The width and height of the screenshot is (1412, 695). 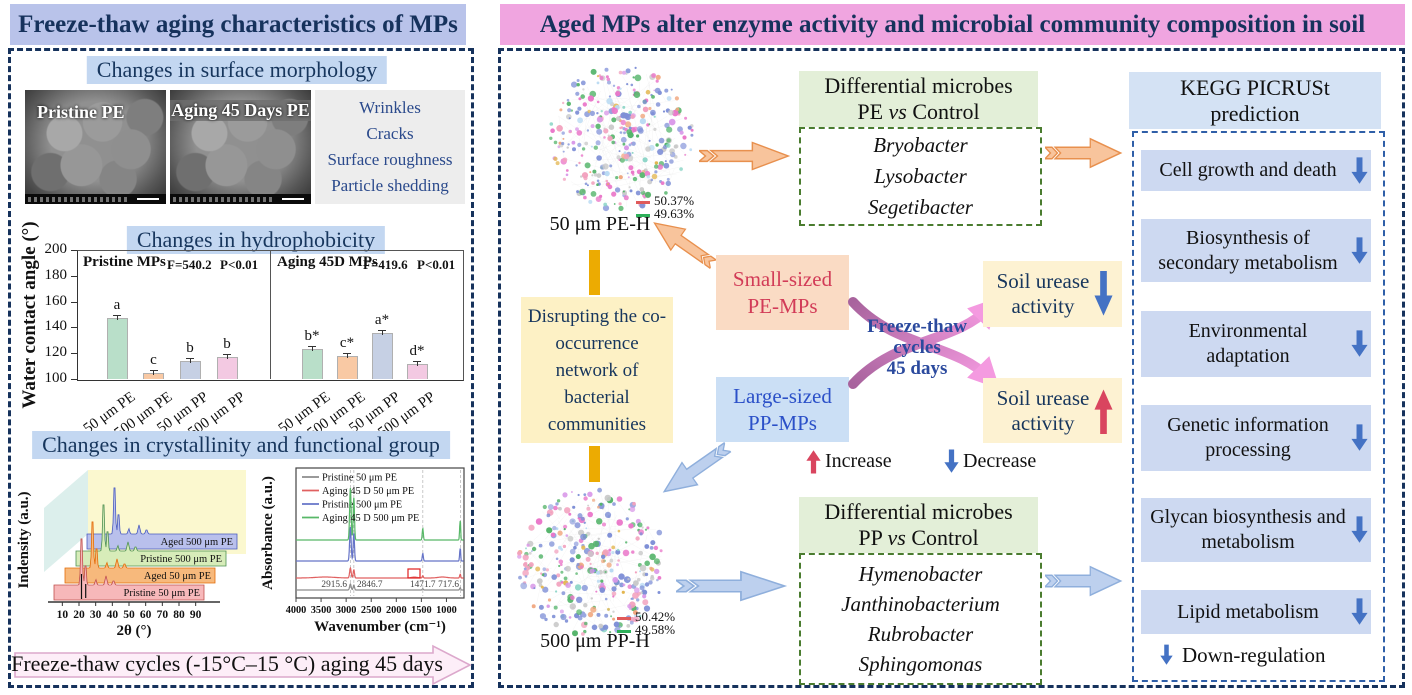 What do you see at coordinates (370, 585) in the screenshot?
I see `ftir-peak-label: 2846.7` at bounding box center [370, 585].